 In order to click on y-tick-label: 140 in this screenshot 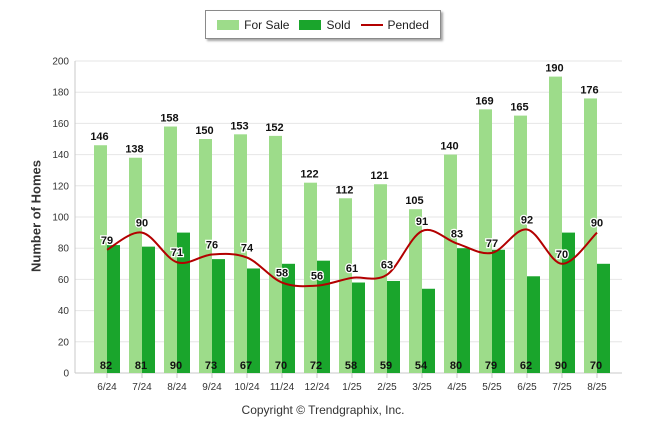, I will do `click(60, 155)`.